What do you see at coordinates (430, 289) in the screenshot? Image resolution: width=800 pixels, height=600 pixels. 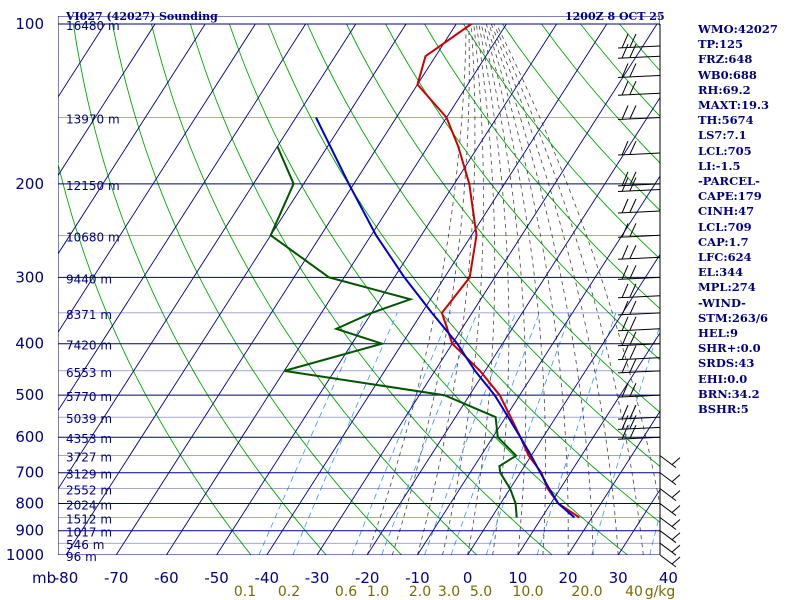 I see `moist-adiabat` at bounding box center [430, 289].